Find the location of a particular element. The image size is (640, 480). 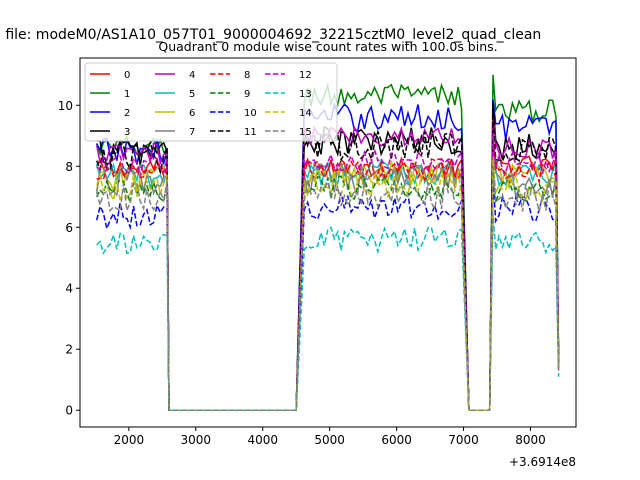

legend-label-5: 5 is located at coordinates (192, 94).